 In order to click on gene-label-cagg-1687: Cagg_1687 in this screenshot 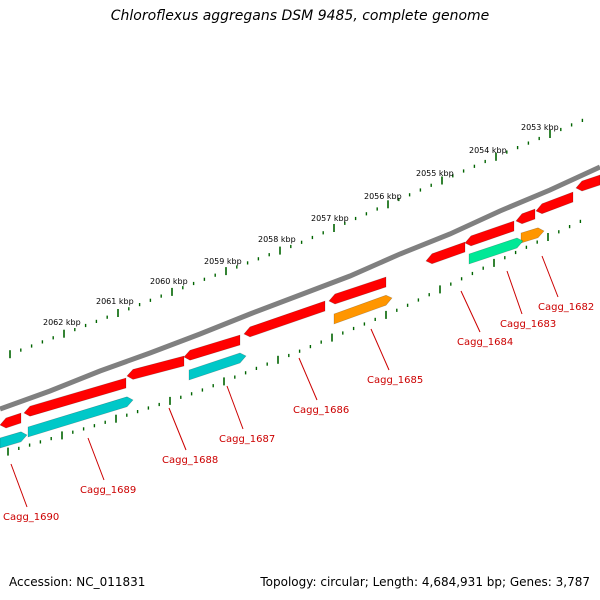, I will do `click(247, 439)`.